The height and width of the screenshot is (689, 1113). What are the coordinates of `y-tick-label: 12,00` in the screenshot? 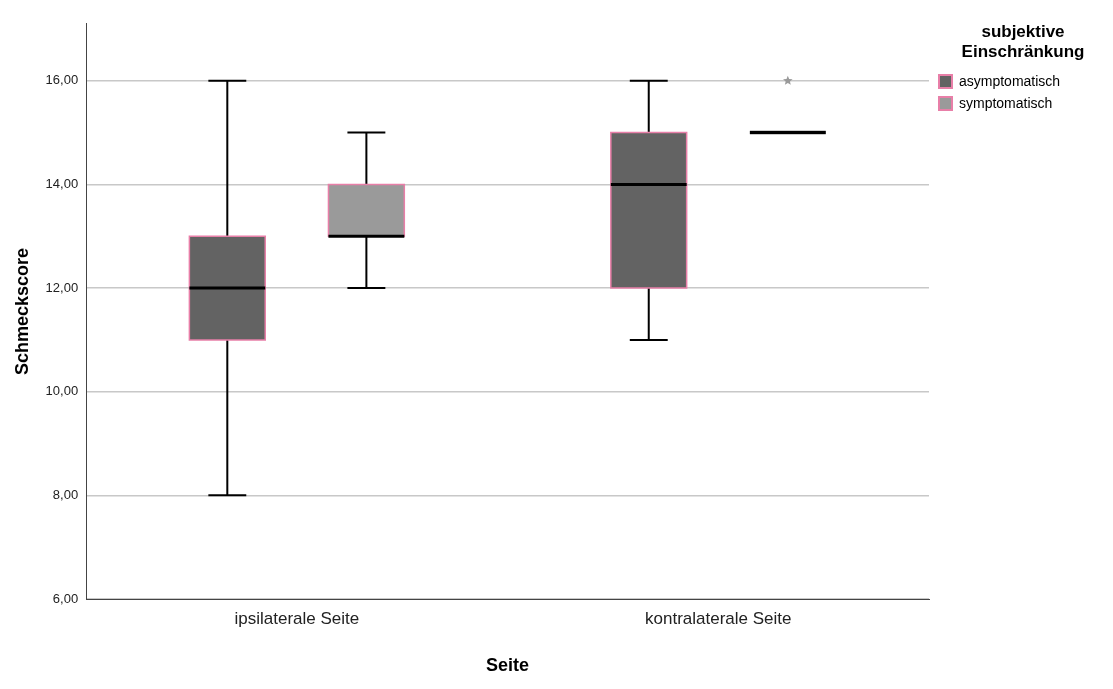 It's located at (62, 287).